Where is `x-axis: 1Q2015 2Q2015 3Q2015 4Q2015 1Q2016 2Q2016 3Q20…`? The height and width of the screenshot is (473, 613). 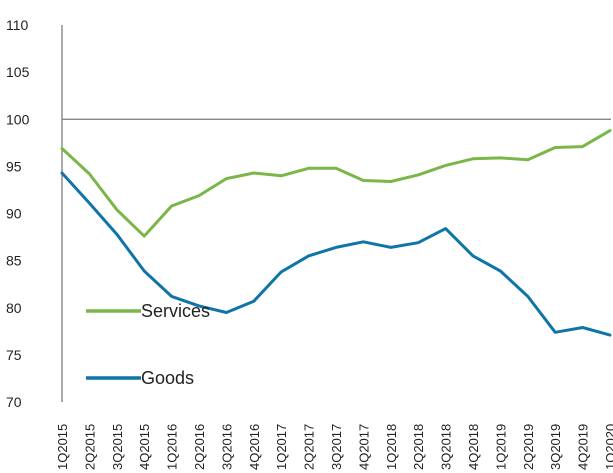
x-axis: 1Q2015 2Q2015 3Q2015 4Q2015 1Q2016 2Q2016 3Q20… is located at coordinates (334, 447).